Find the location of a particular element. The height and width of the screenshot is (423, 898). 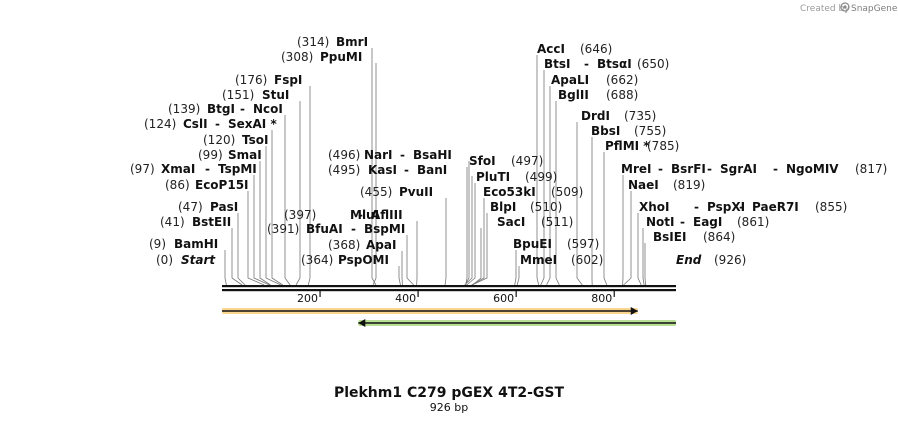

restriction-site: (602) MmeI is located at coordinates (561, 260).